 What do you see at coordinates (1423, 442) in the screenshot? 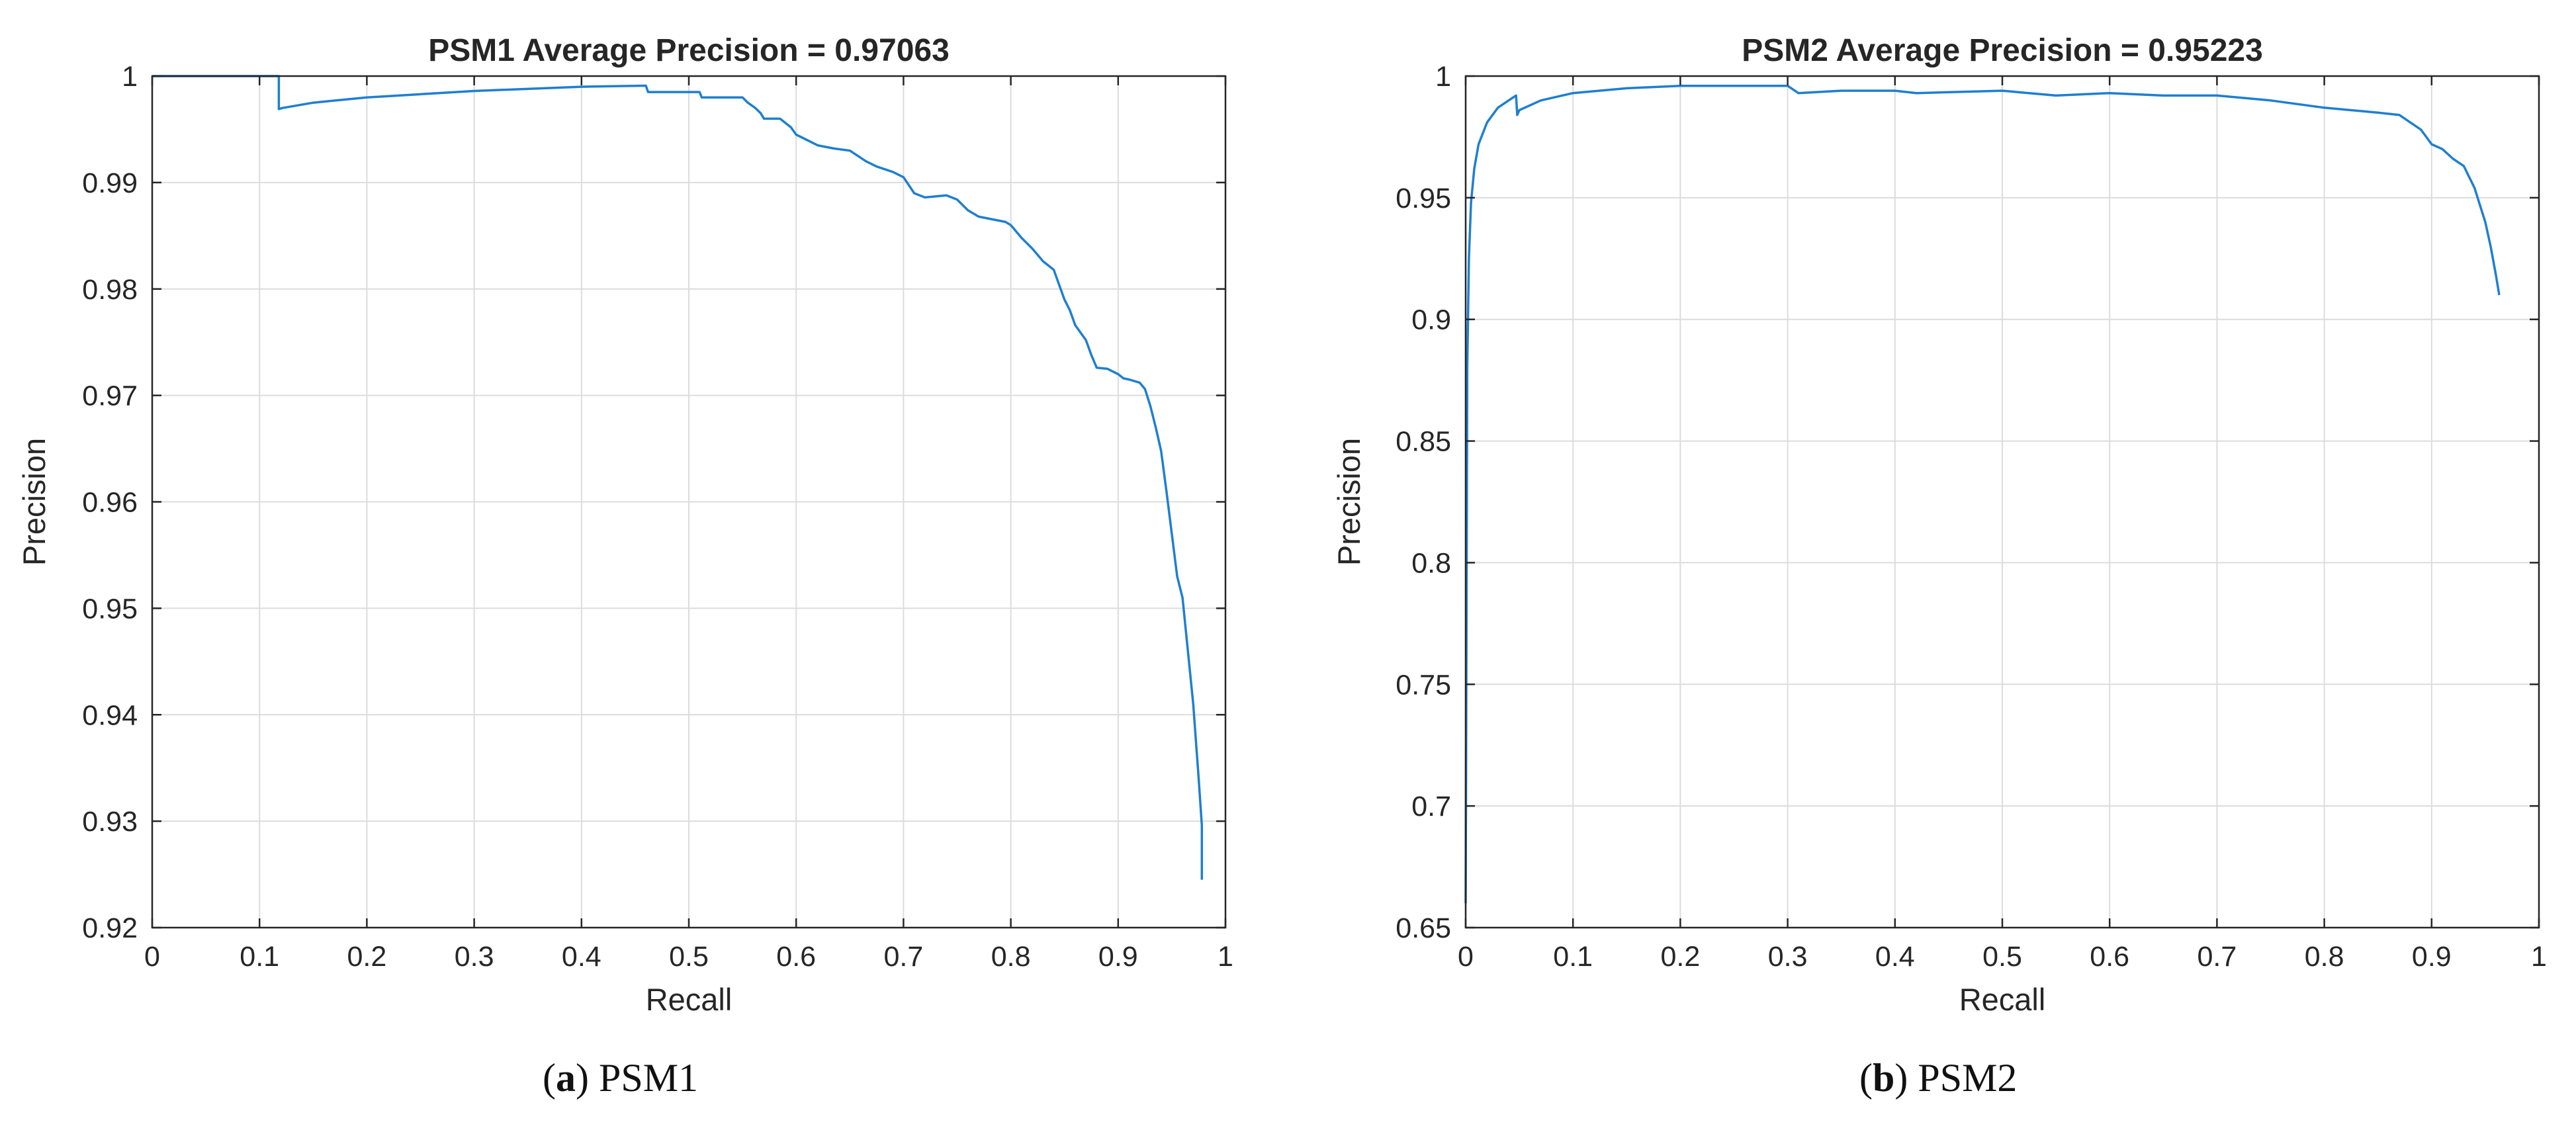
I see `y-tick-label: 0.85` at bounding box center [1423, 442].